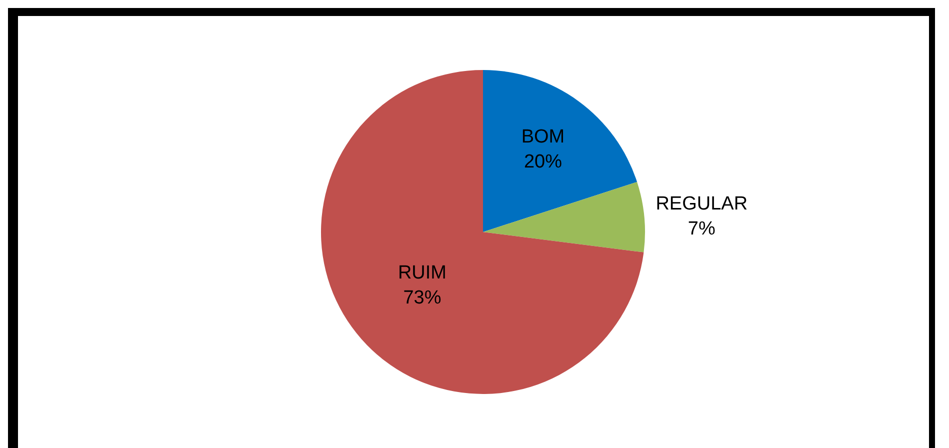  Describe the element at coordinates (422, 273) in the screenshot. I see `slice-label: RUIM` at that location.